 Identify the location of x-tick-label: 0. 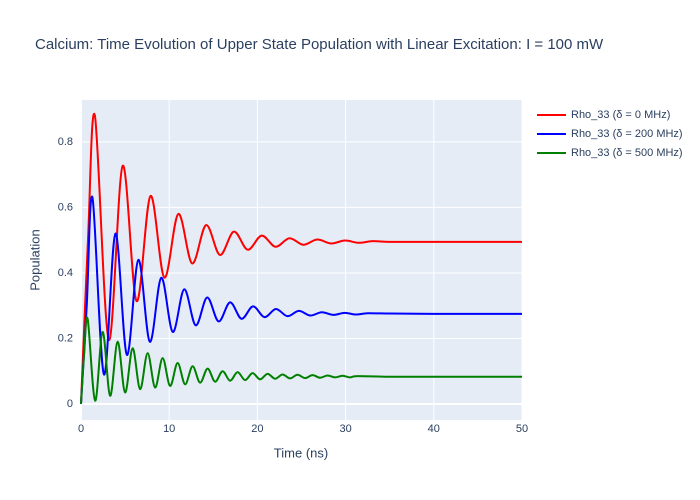
(81, 429).